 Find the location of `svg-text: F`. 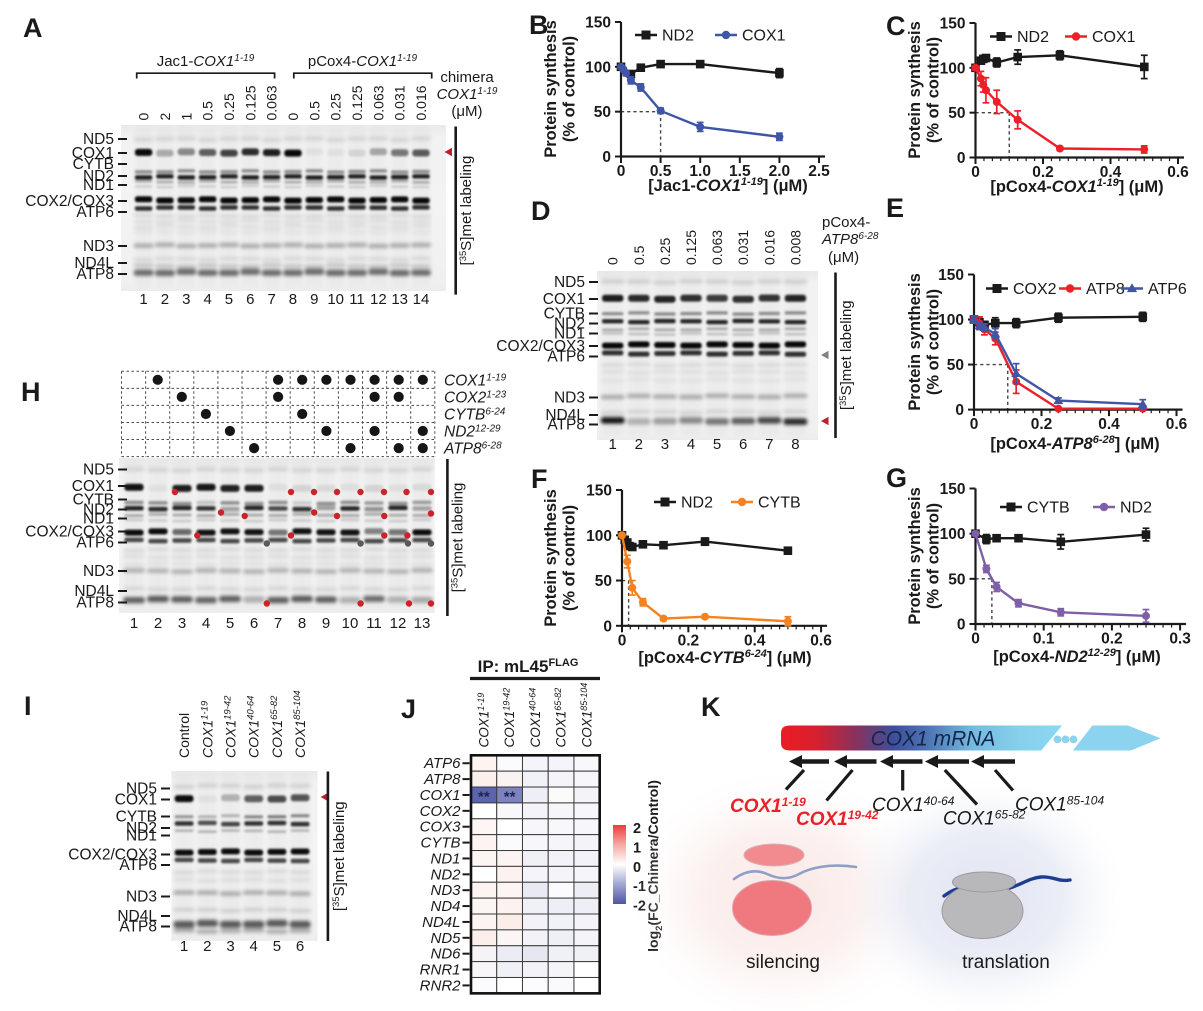

svg-text: F is located at coordinates (539, 479).